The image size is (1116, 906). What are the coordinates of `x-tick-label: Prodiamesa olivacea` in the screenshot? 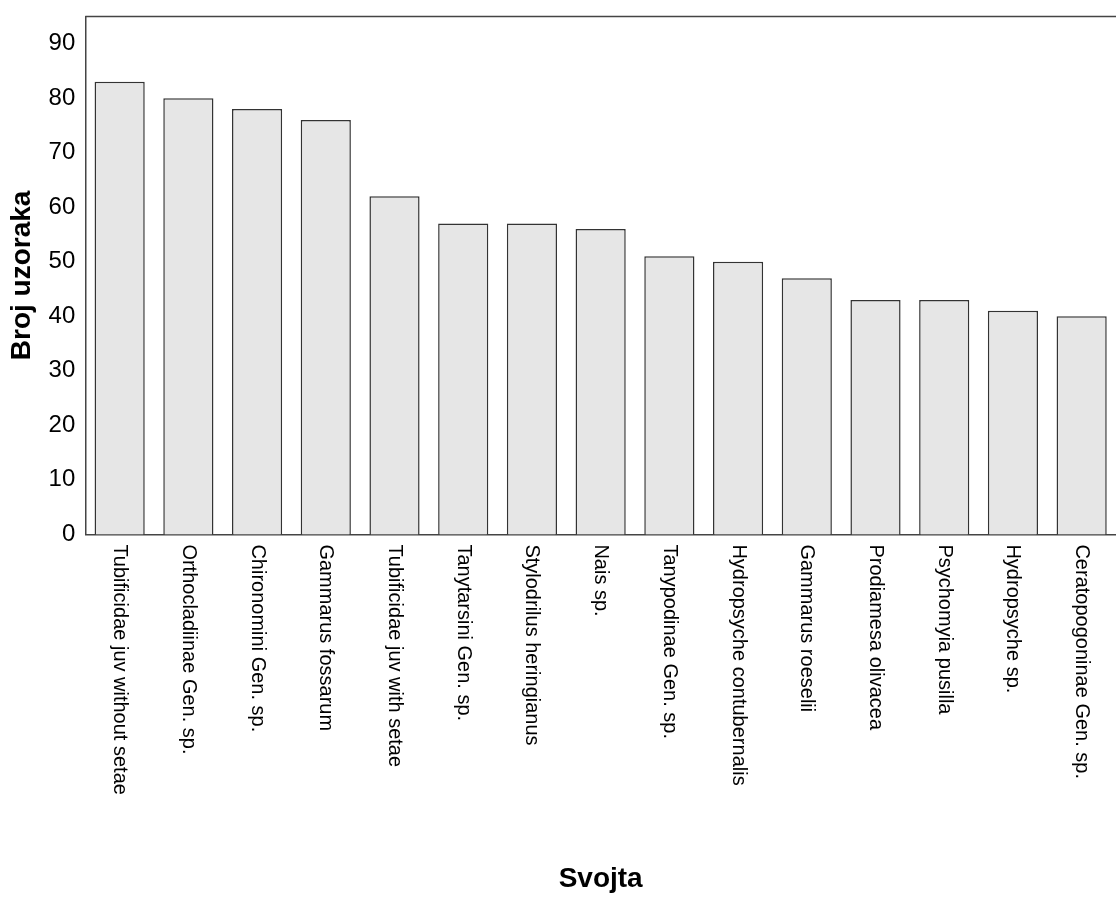 It's located at (876, 637).